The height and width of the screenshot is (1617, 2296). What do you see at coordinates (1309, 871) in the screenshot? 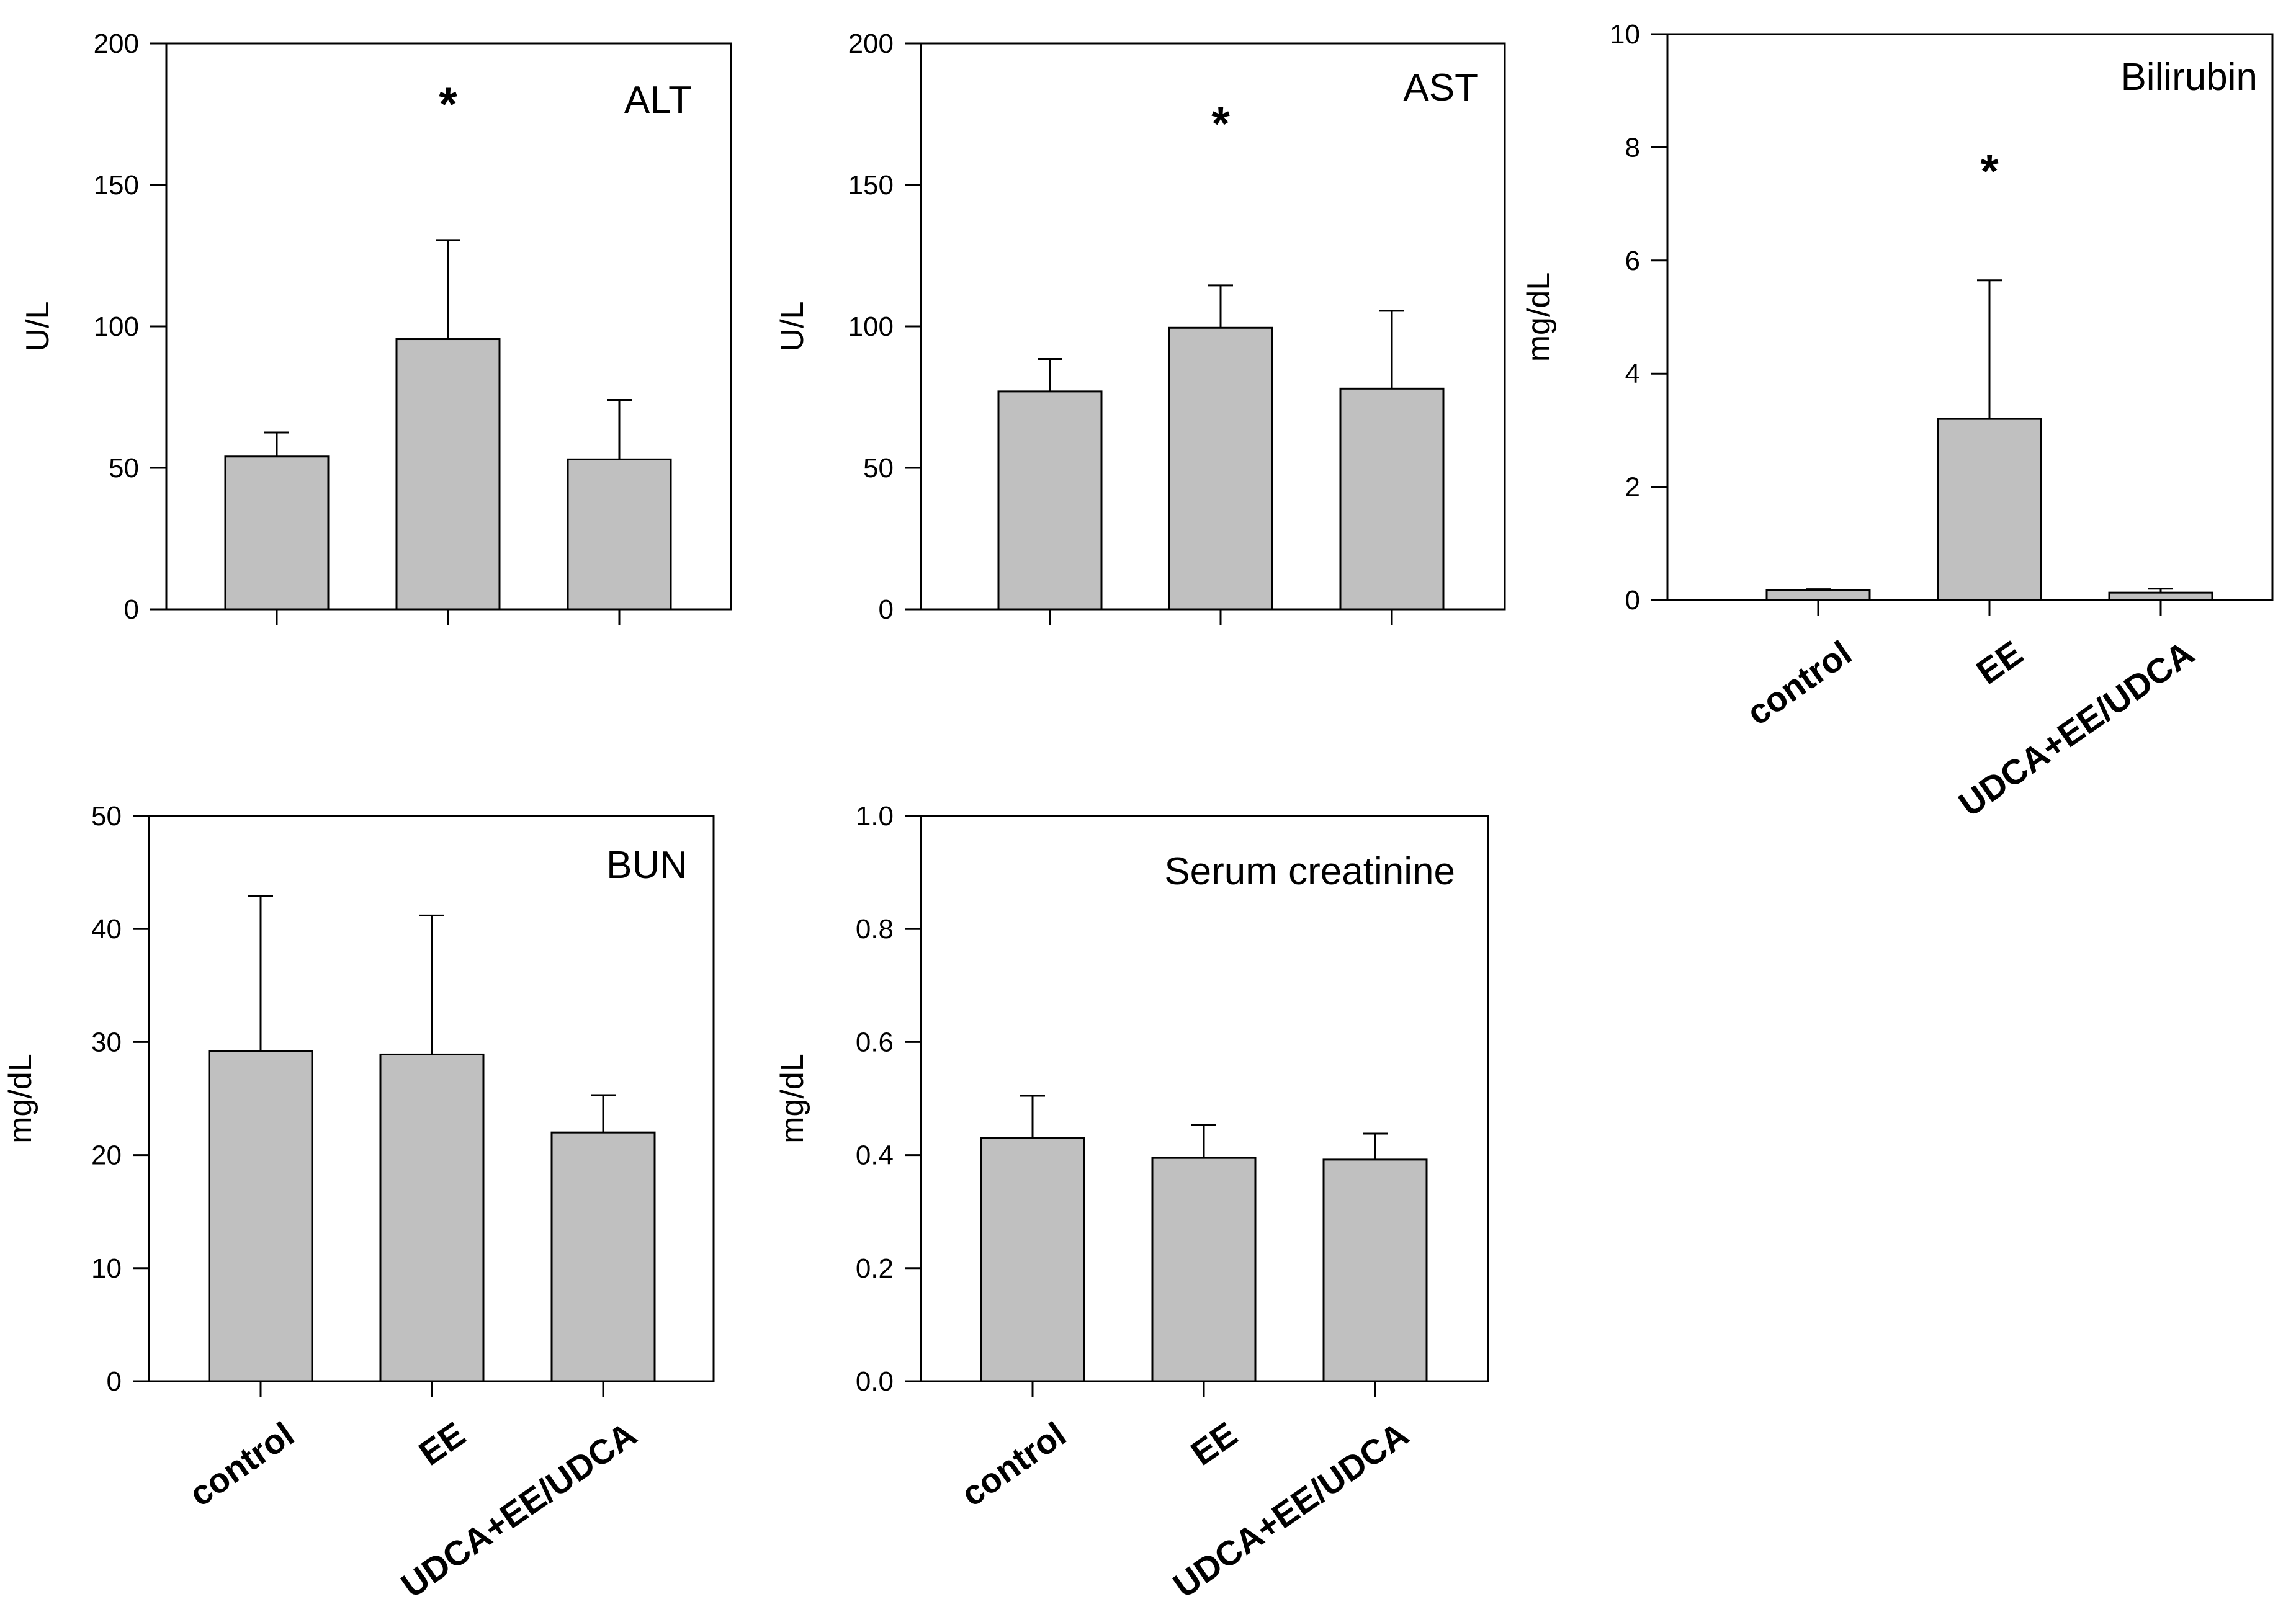
I see `panel-title: Serum creatinine` at bounding box center [1309, 871].